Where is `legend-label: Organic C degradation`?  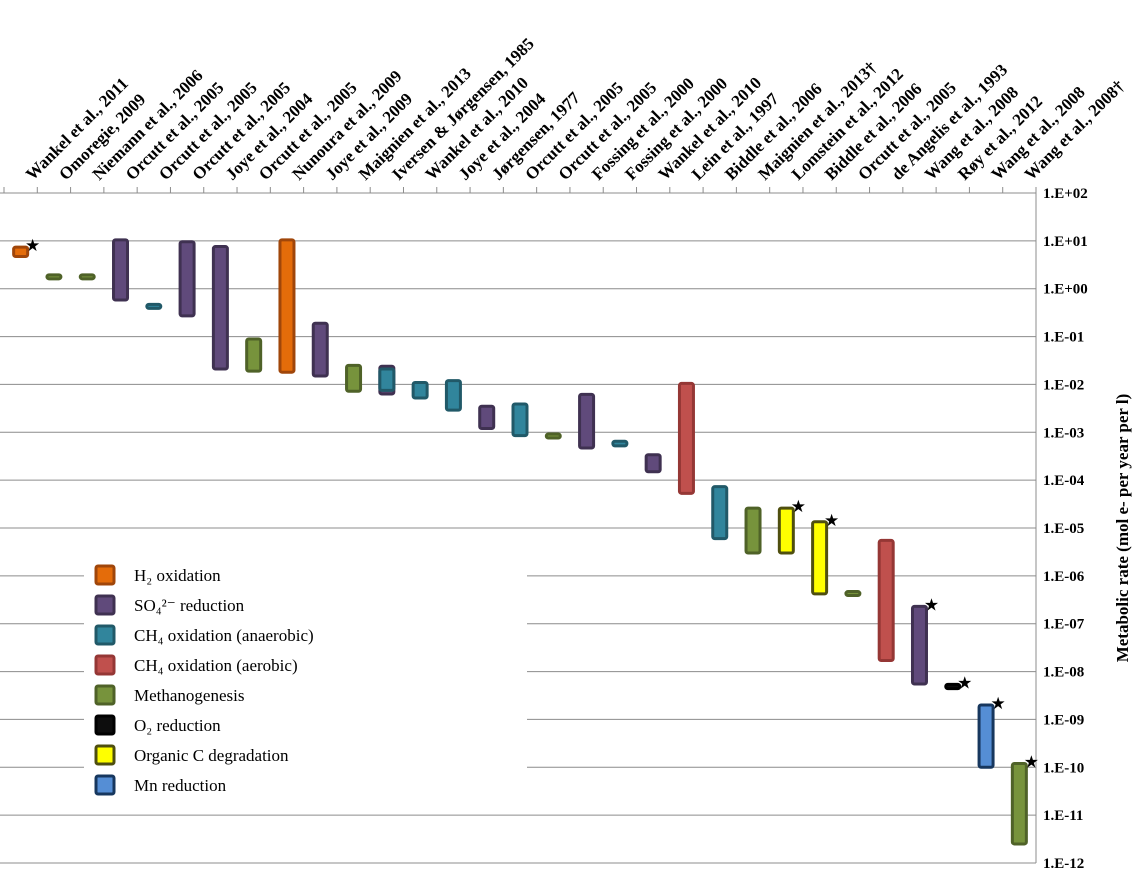
legend-label: Organic C degradation is located at coordinates (211, 755).